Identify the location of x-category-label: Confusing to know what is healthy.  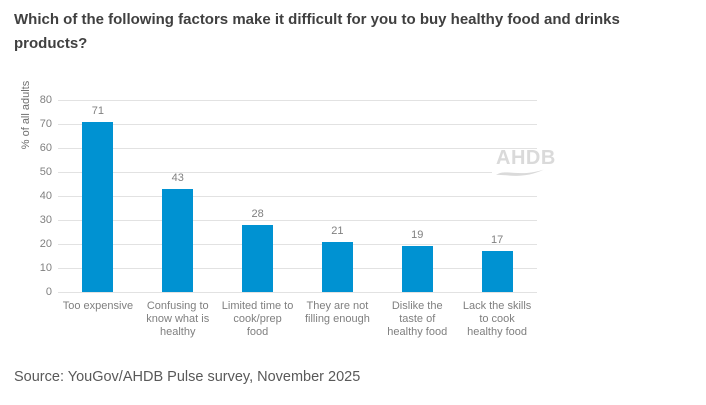
(178, 319).